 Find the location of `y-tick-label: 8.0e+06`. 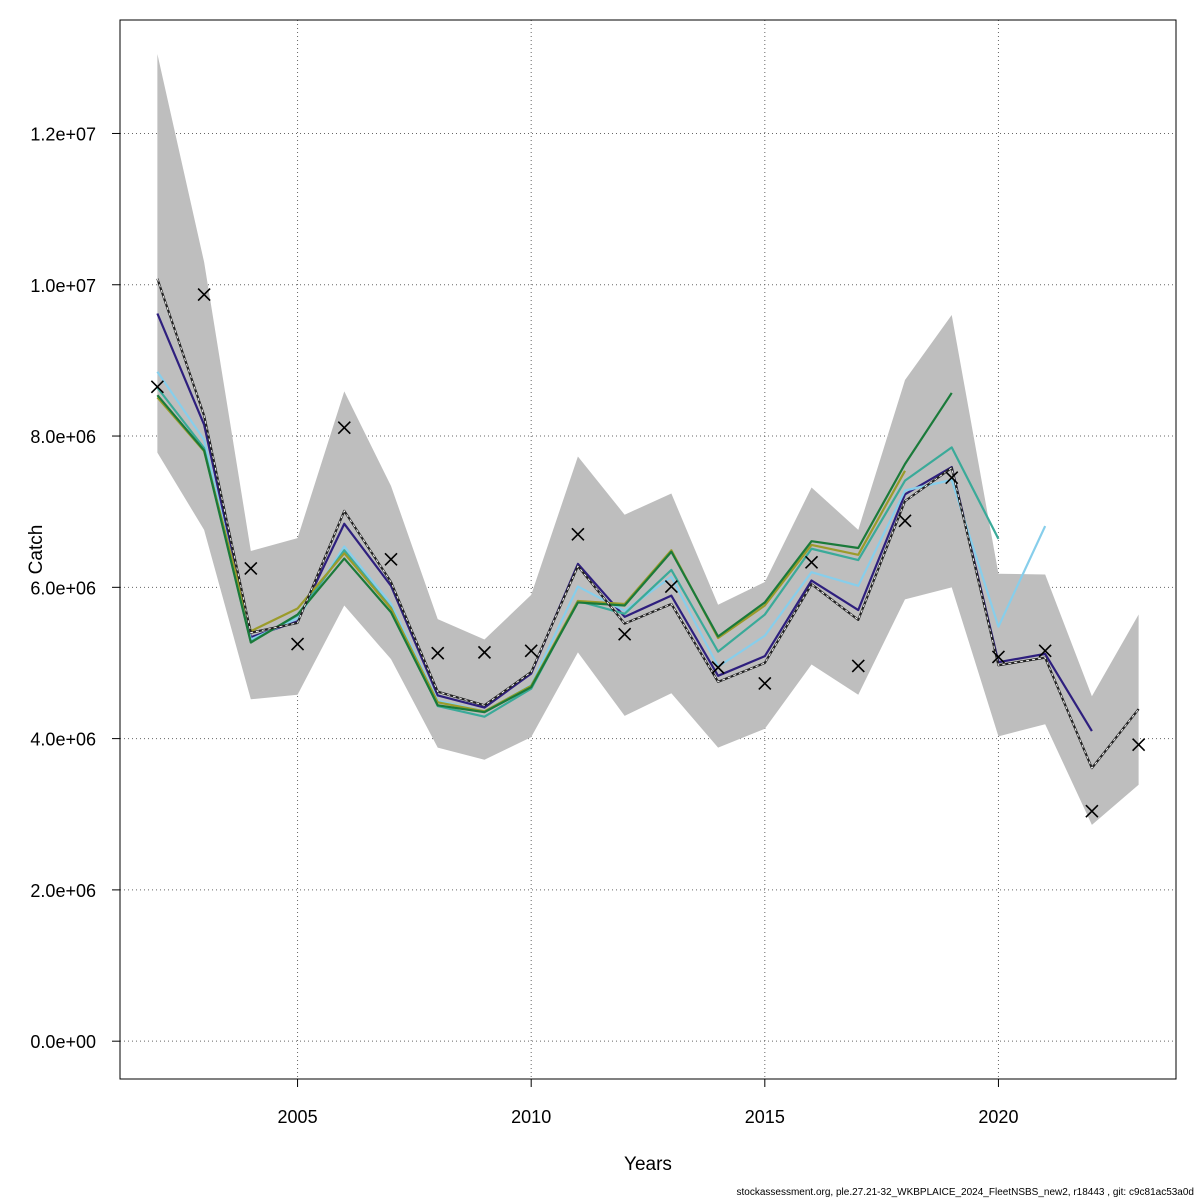

y-tick-label: 8.0e+06 is located at coordinates (63, 437).